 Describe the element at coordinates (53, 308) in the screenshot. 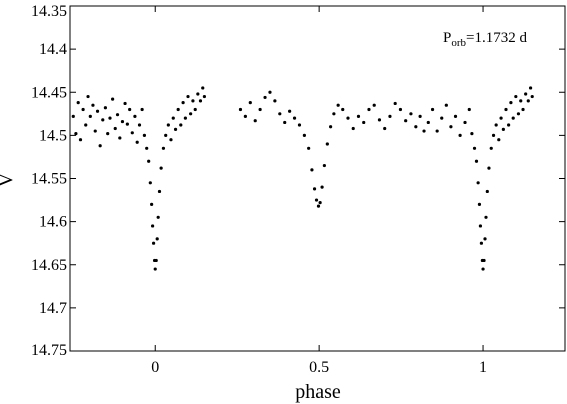

I see `y-tick-label: 14.7` at that location.